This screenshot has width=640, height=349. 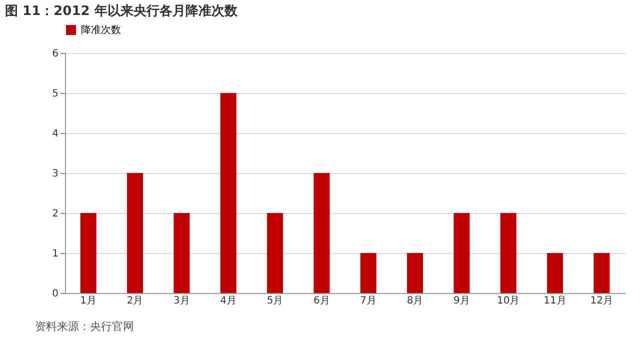 I want to click on chart-title: 图 11：2012 年以来央行各月降准次数, so click(x=121, y=11).